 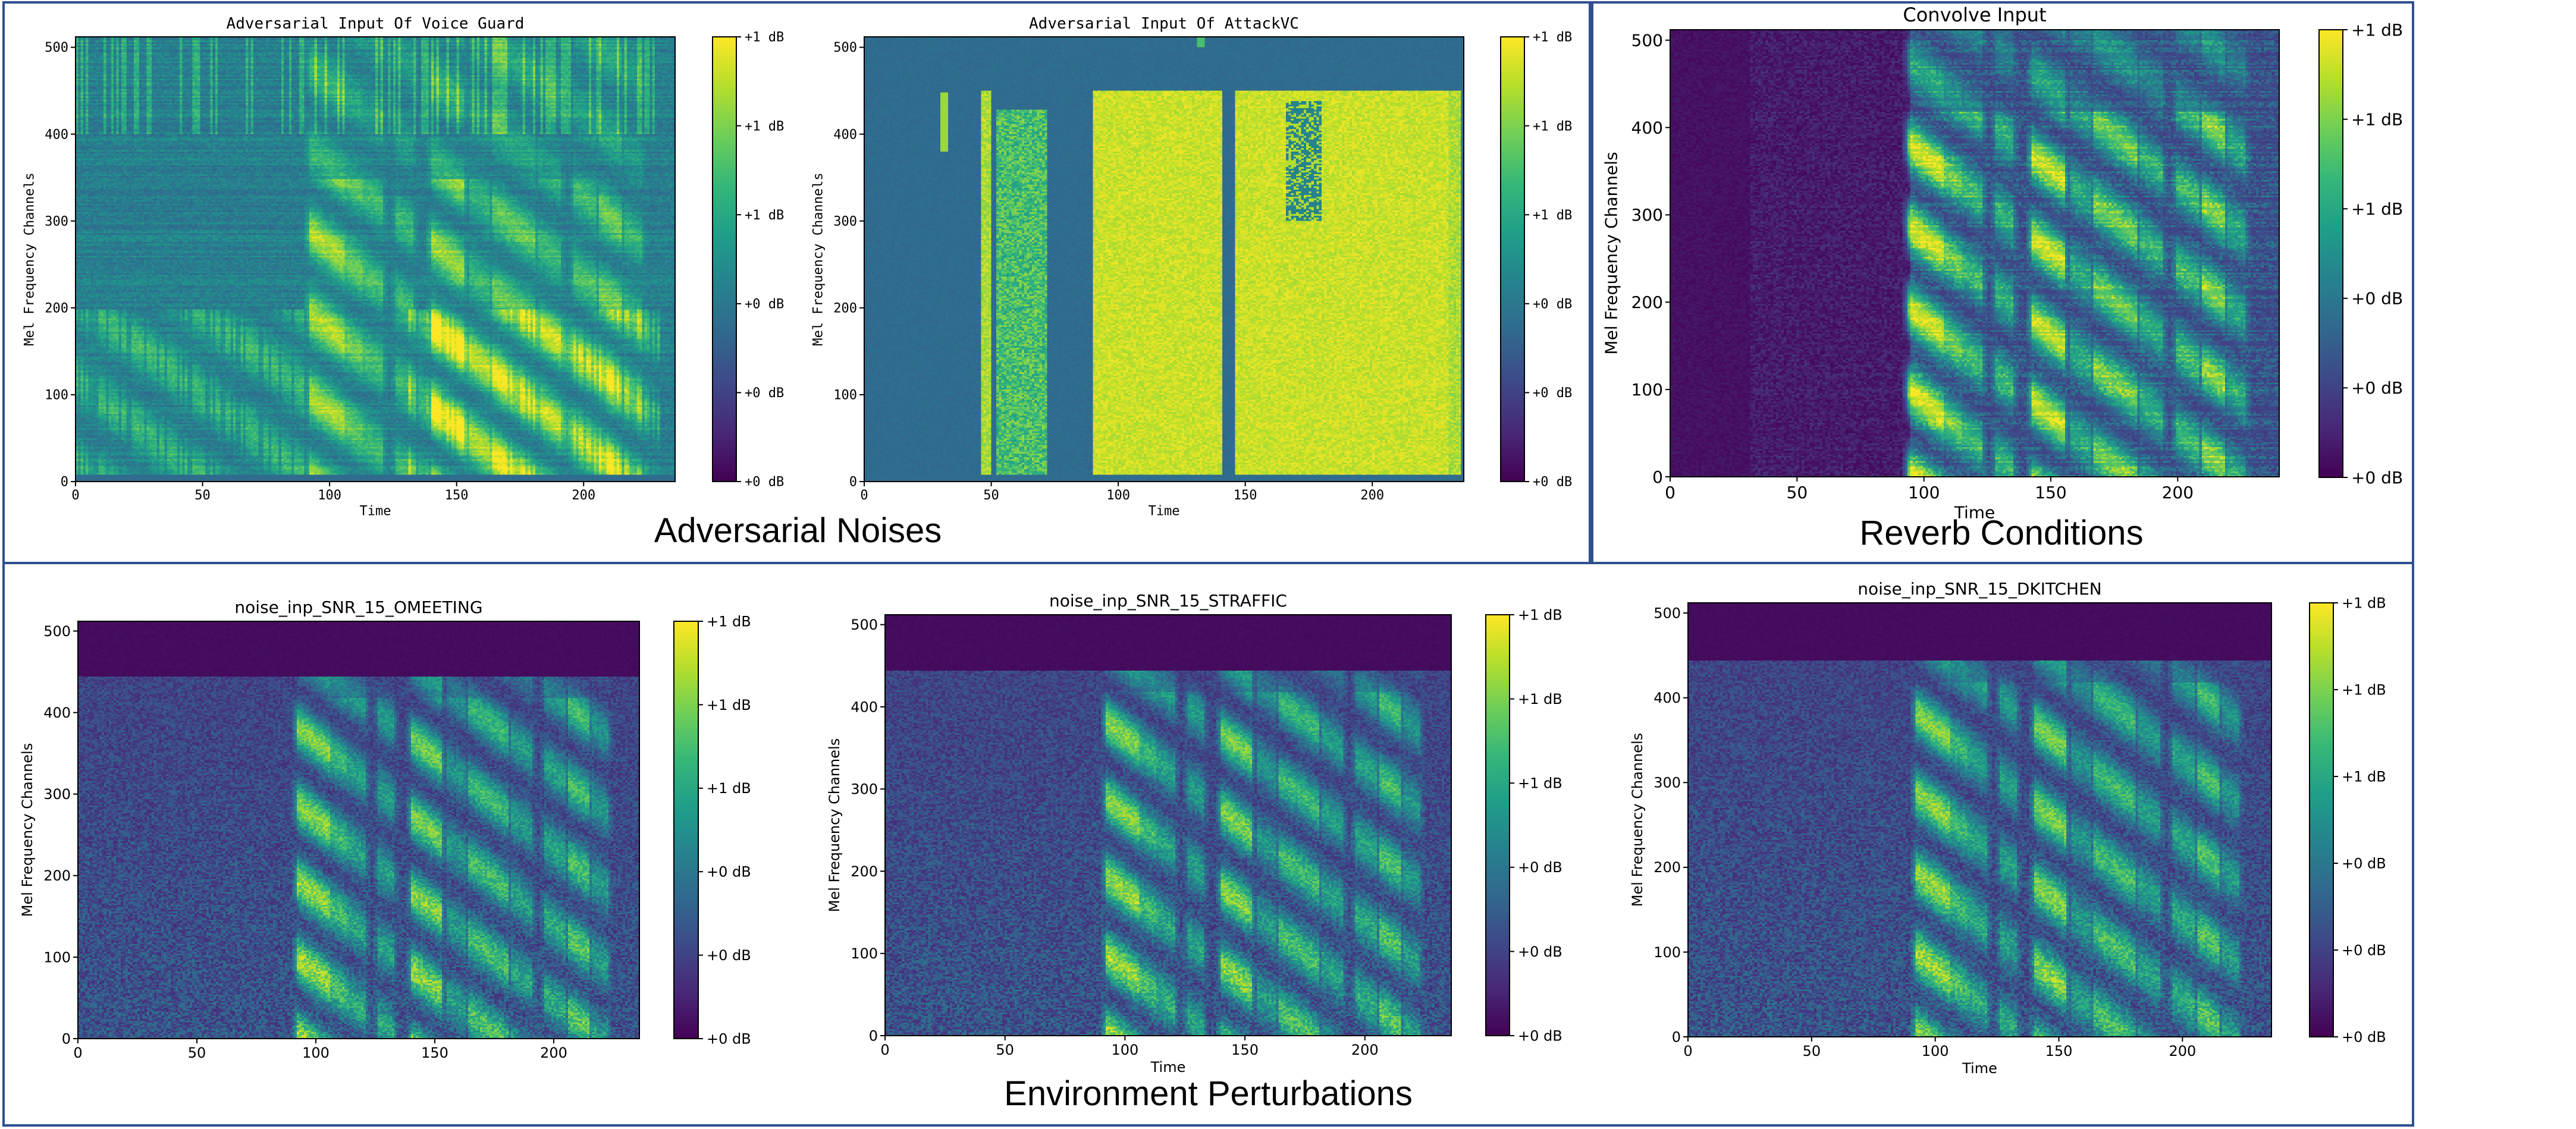 What do you see at coordinates (1667, 613) in the screenshot?
I see `y-tick-label: 500` at bounding box center [1667, 613].